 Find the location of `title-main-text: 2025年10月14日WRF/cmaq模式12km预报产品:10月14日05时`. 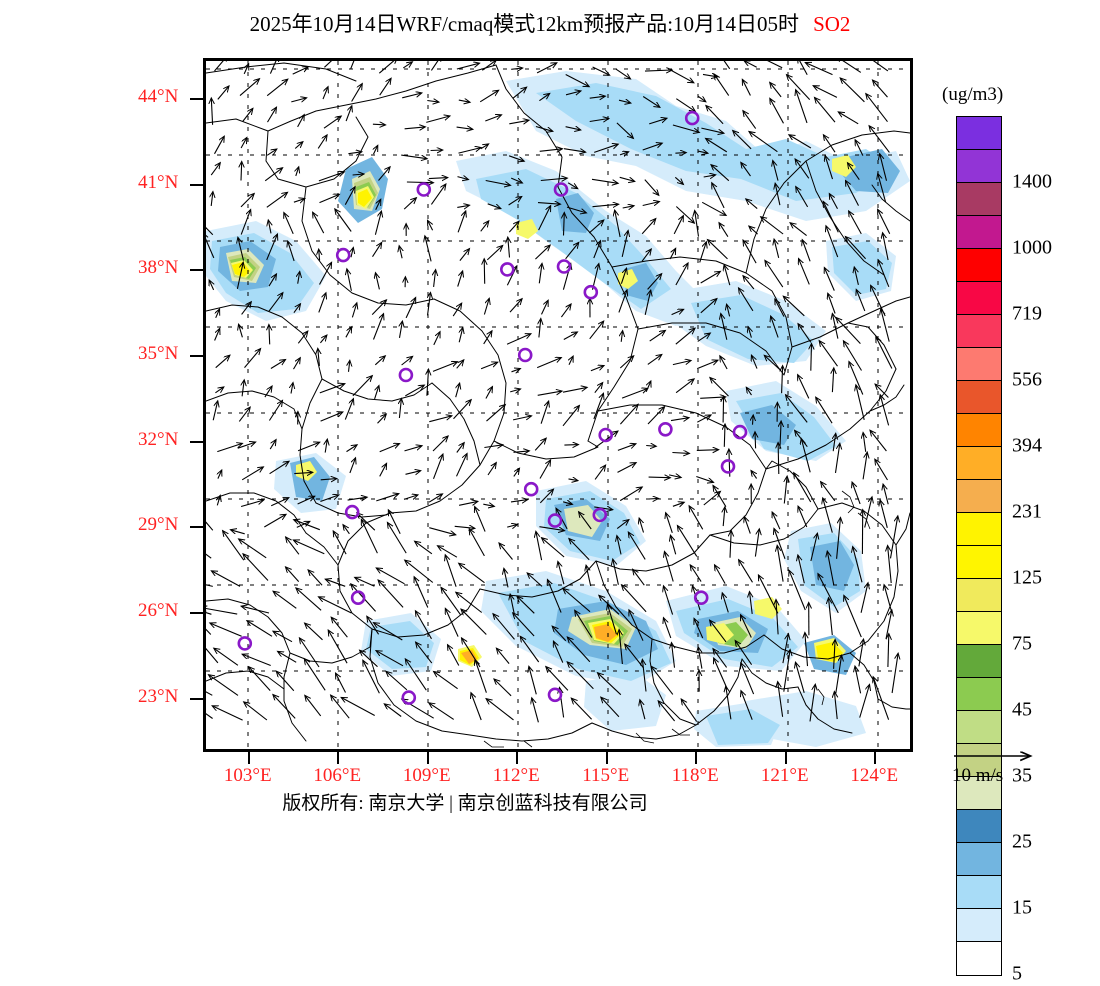

title-main-text: 2025年10月14日WRF/cmaq模式12km预报产品:10月14日05时 is located at coordinates (525, 24).